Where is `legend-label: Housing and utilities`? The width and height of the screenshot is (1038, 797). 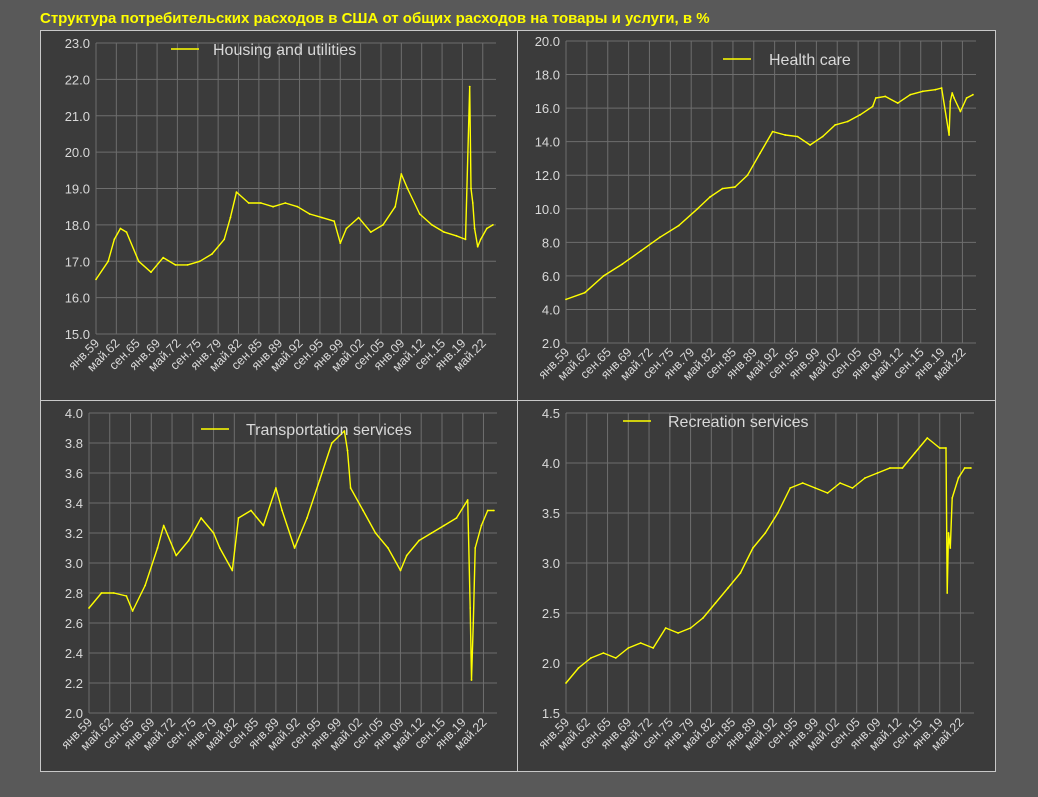 legend-label: Housing and utilities is located at coordinates (284, 50).